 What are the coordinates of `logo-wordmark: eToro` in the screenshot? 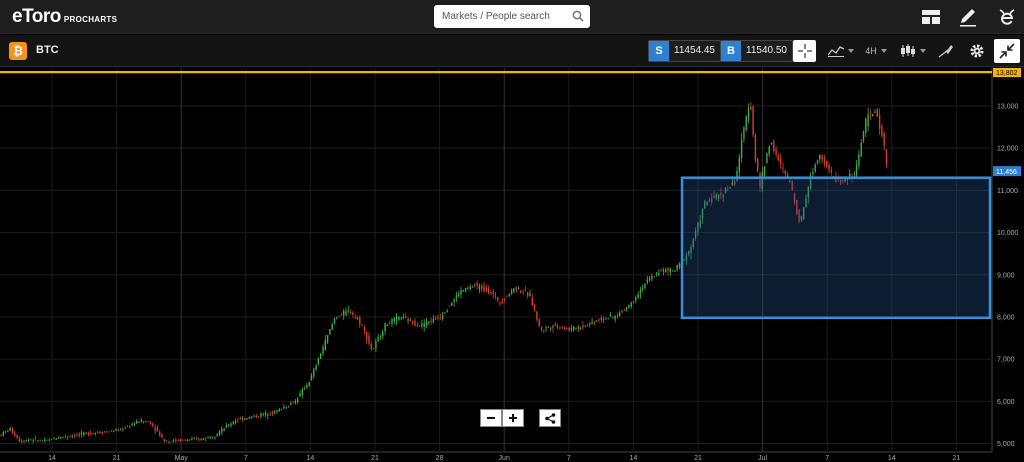 It's located at (36, 16).